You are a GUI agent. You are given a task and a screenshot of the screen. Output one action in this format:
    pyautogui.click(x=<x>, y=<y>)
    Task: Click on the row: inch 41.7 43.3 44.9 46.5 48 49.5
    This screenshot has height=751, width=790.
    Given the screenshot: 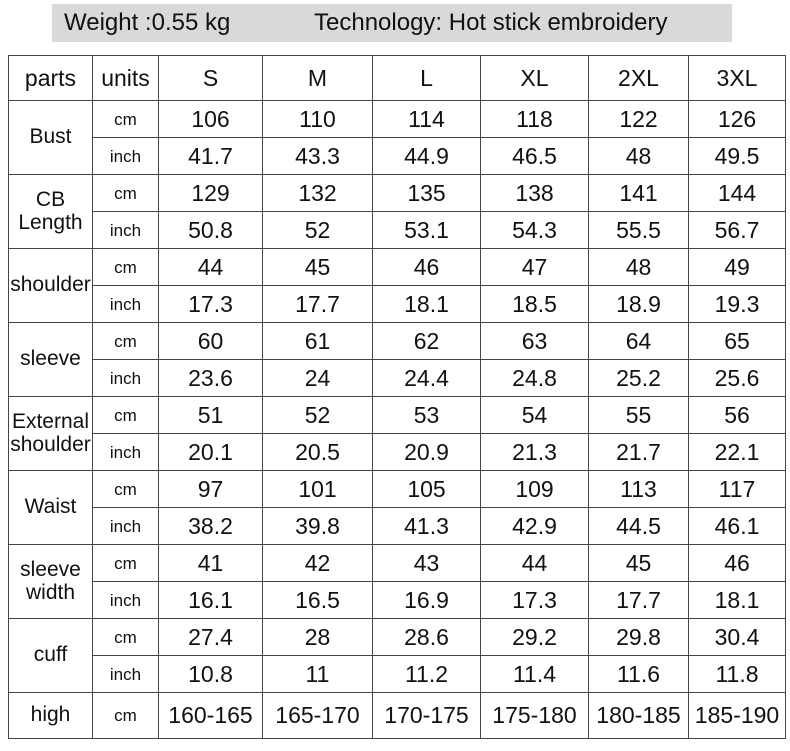 What is the action you would take?
    pyautogui.click(x=397, y=156)
    